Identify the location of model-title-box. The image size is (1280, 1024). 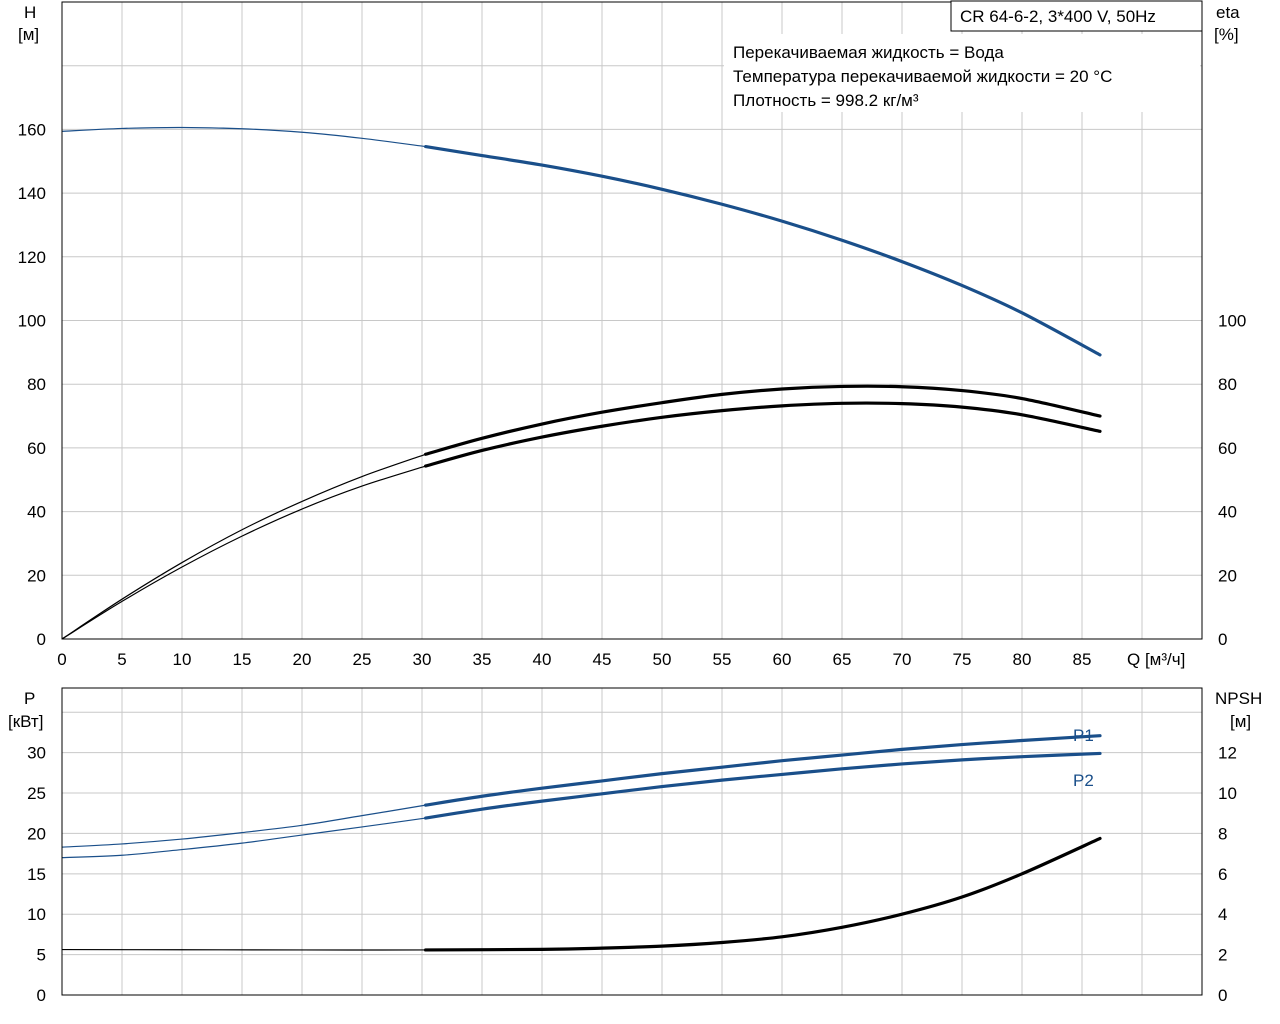
(1076, 16).